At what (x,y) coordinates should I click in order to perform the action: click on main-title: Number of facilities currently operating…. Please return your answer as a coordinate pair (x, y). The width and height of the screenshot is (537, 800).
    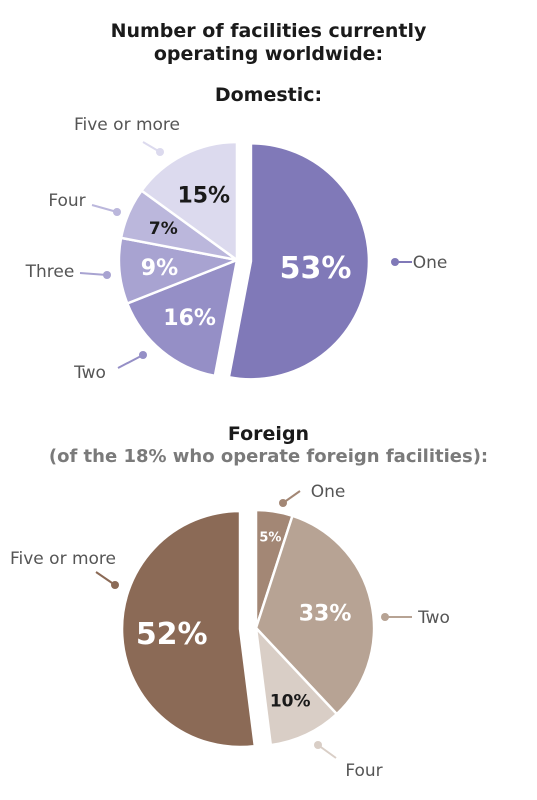
    Looking at the image, I should click on (268, 43).